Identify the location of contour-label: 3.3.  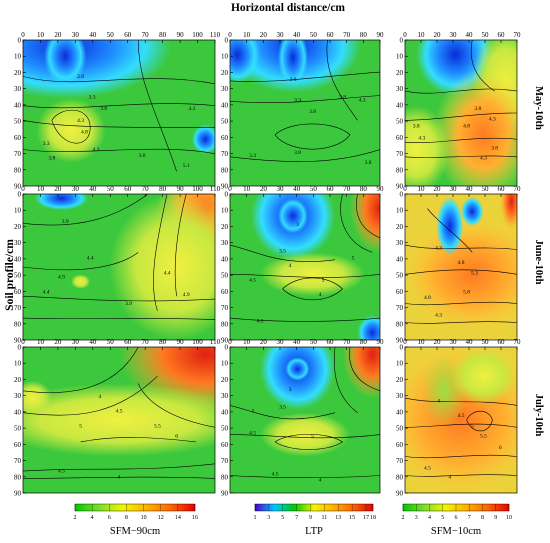
(92, 97).